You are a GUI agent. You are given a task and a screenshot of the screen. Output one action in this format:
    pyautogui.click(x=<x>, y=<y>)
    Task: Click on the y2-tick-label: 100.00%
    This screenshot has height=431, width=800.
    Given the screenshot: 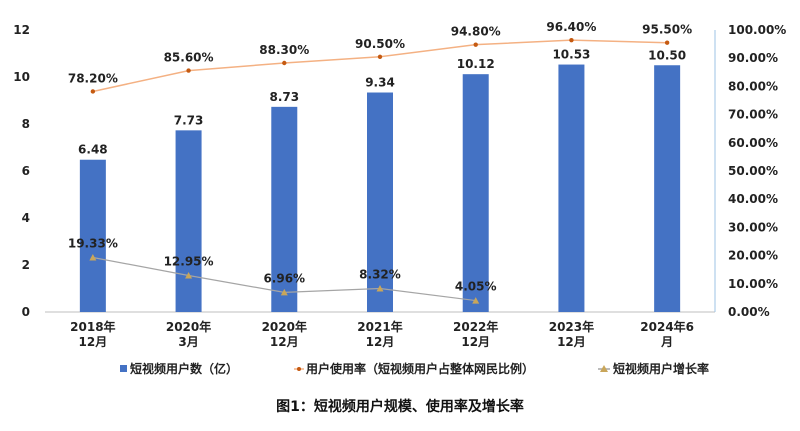 What is the action you would take?
    pyautogui.click(x=757, y=30)
    